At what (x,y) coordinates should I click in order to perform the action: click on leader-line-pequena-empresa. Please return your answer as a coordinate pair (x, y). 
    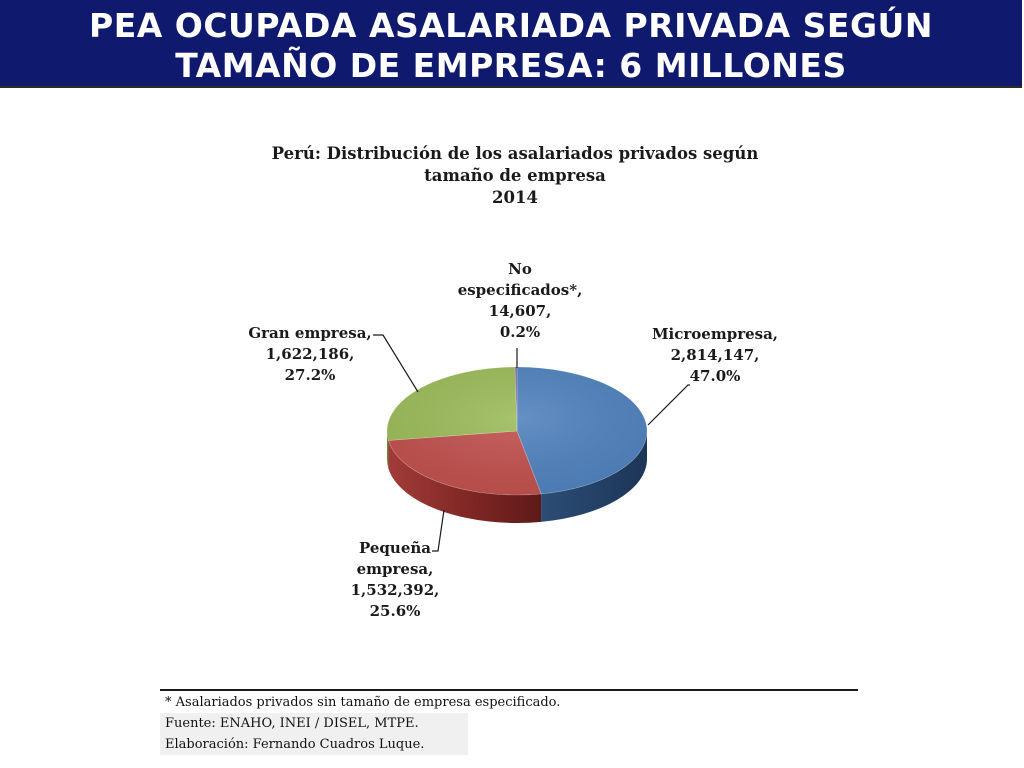
    Looking at the image, I should click on (438, 530).